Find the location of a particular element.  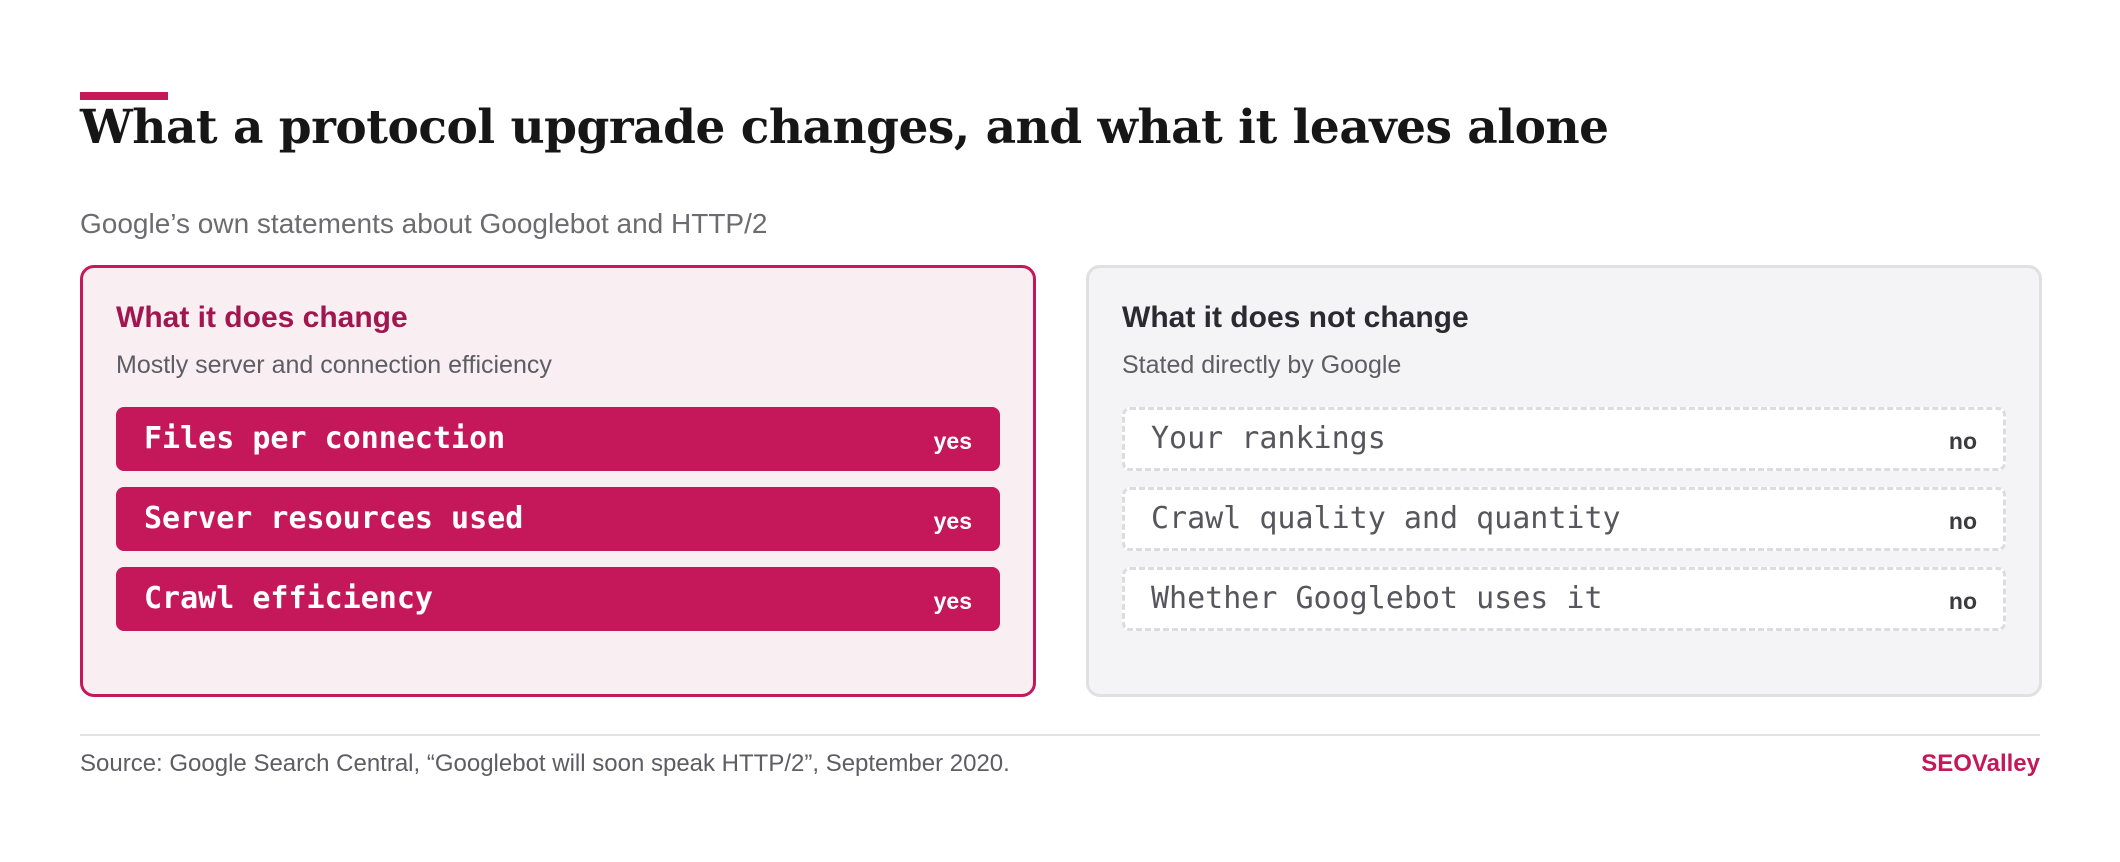

changes-heading: What it does change is located at coordinates (262, 317).